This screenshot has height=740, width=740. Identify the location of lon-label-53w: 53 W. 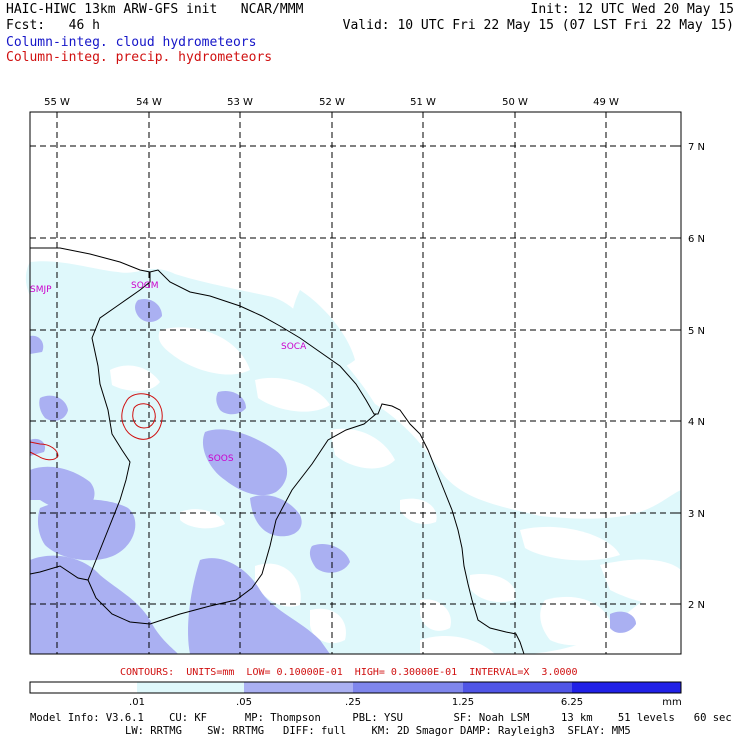
(240, 102).